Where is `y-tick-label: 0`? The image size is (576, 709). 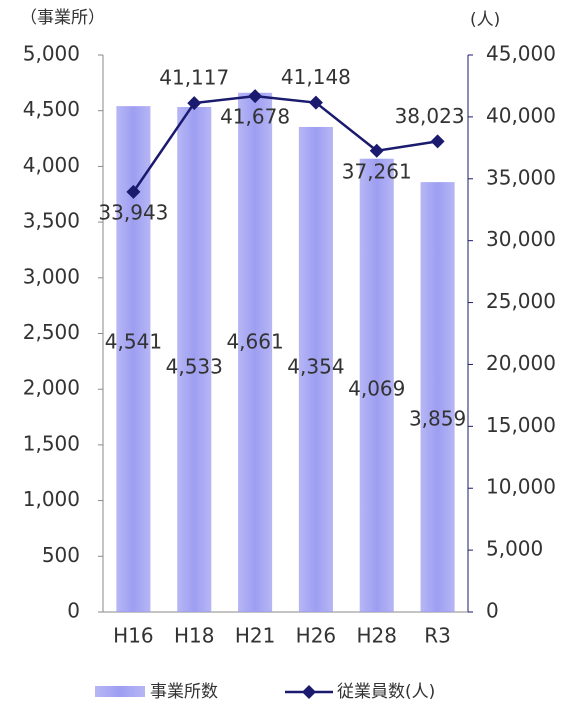 y-tick-label: 0 is located at coordinates (73, 611).